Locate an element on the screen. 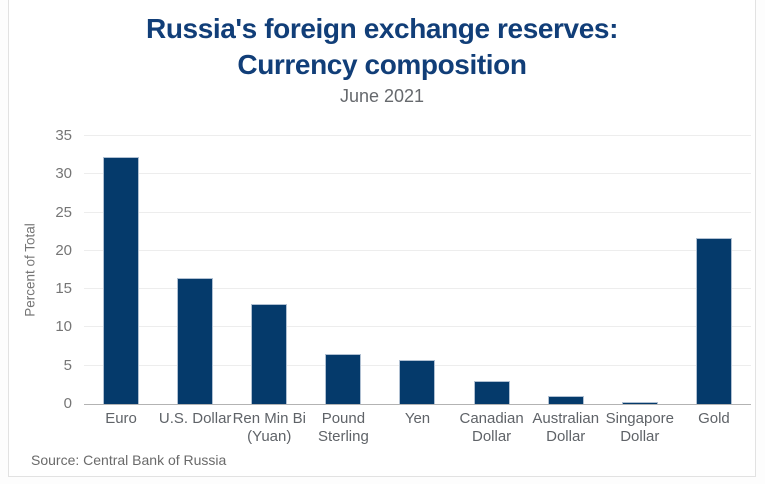  chart-subtitle: June 2021 is located at coordinates (382, 96).